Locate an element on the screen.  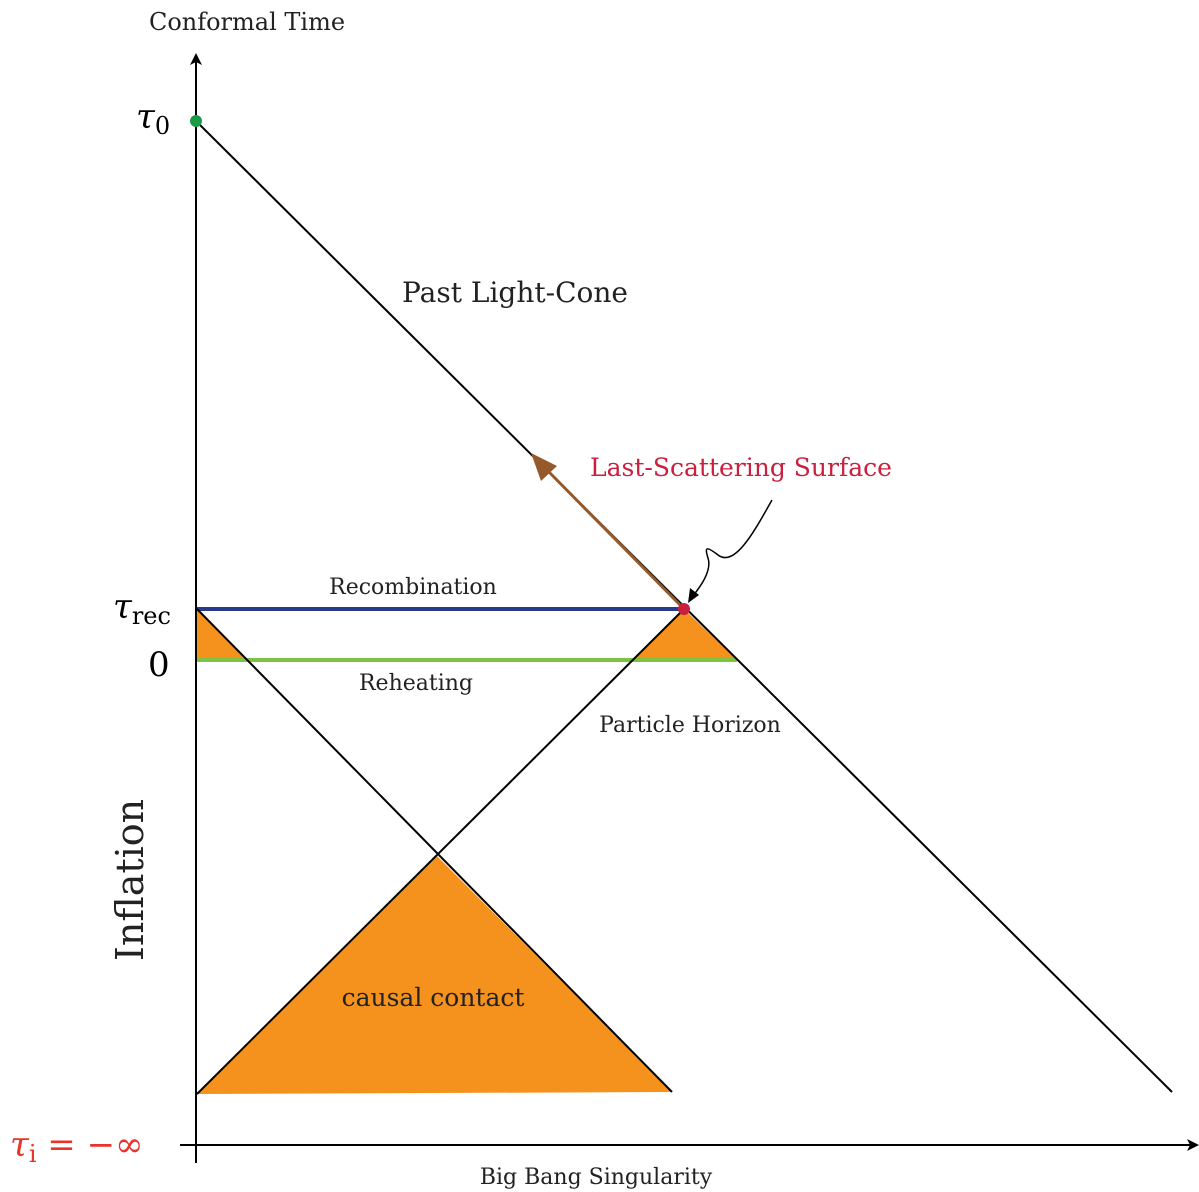
photon-arrow-head is located at coordinates (544, 467).